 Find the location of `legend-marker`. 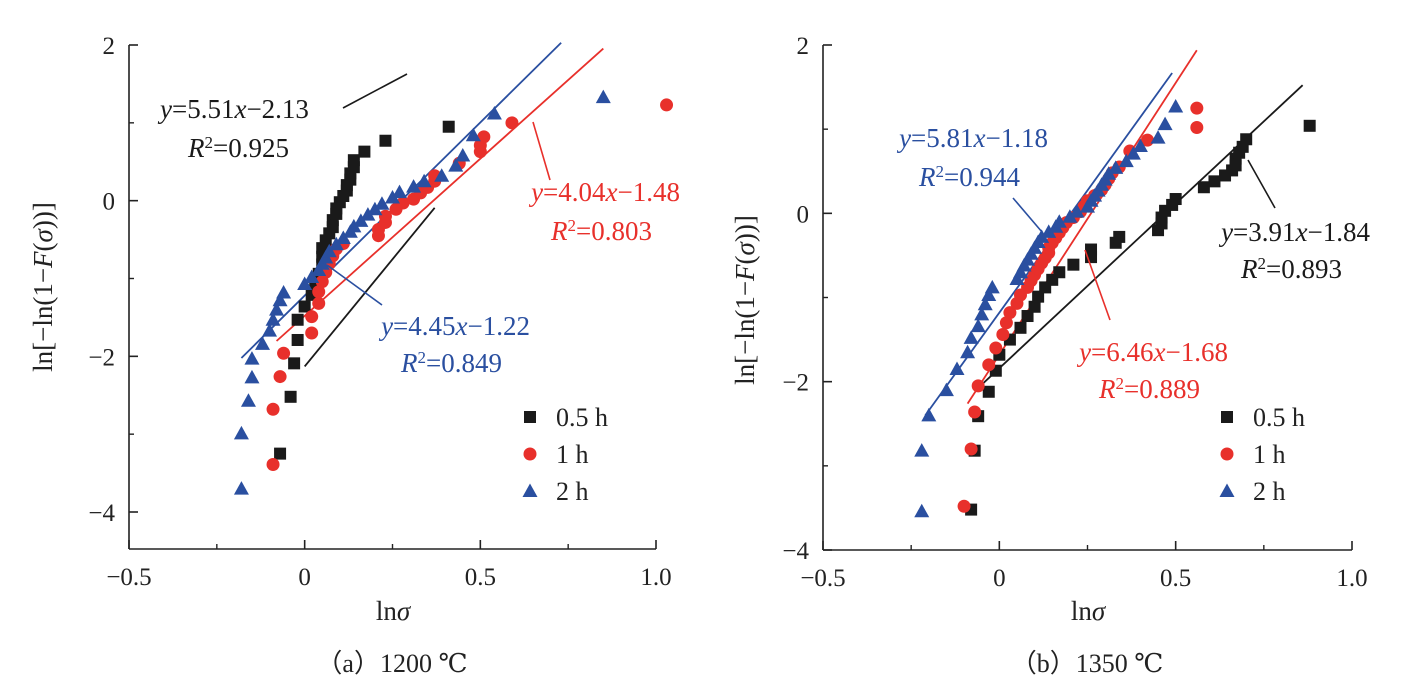

legend-marker is located at coordinates (1227, 490).